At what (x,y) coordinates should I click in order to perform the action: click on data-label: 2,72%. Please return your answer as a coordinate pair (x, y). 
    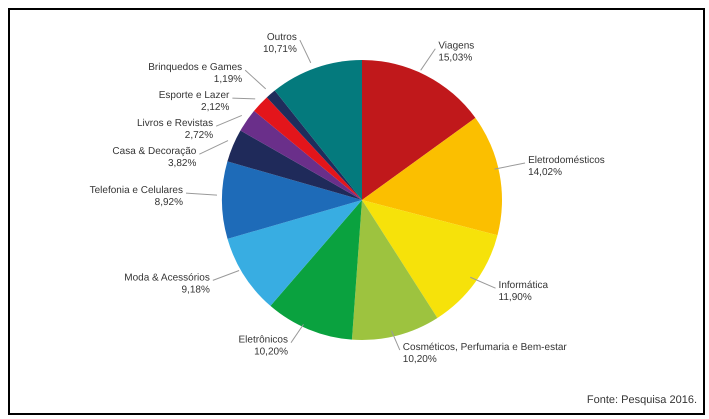
    Looking at the image, I should click on (199, 136).